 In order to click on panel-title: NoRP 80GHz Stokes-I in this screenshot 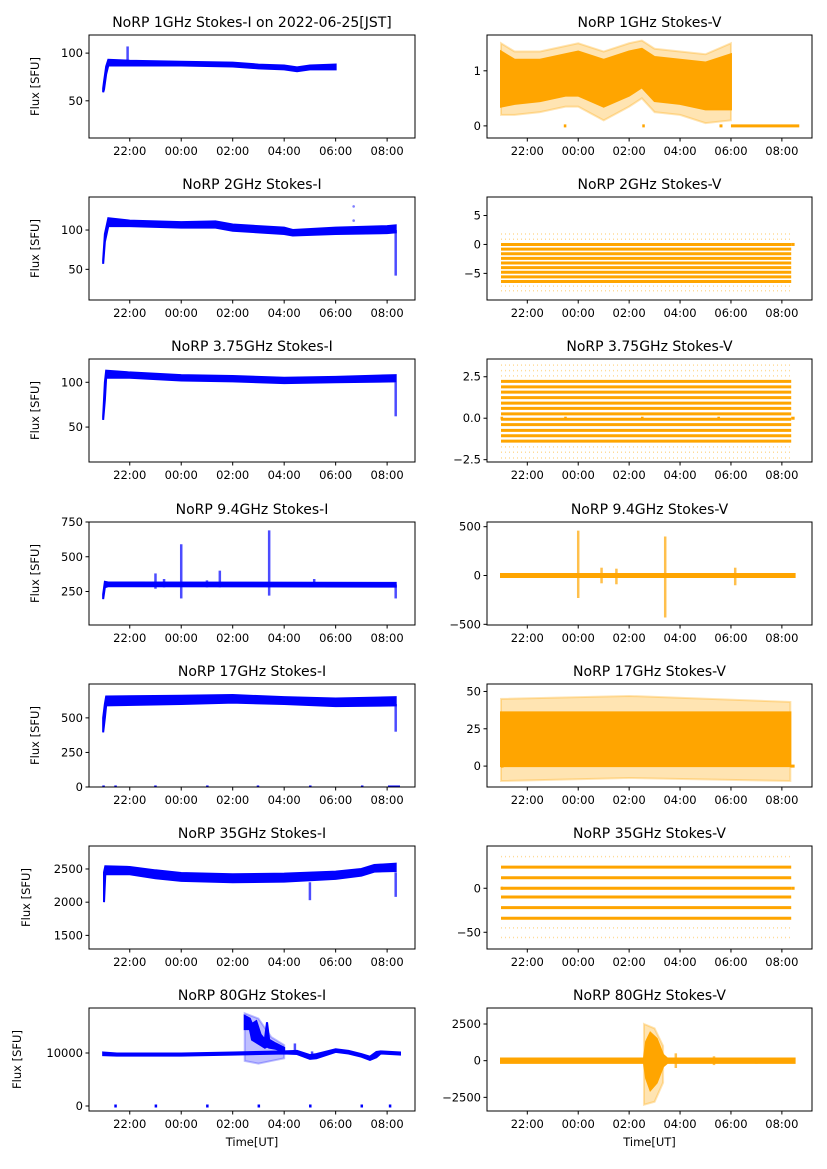, I will do `click(252, 996)`.